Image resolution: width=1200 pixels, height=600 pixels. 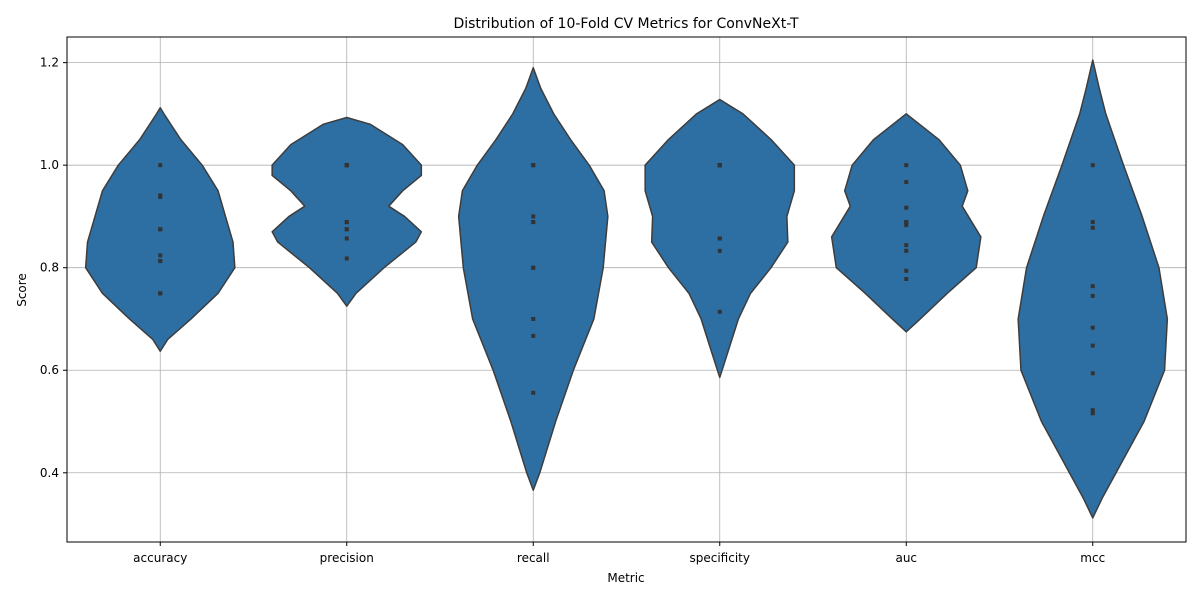 I want to click on x-tick-label-specificity: specificity, so click(x=720, y=558).